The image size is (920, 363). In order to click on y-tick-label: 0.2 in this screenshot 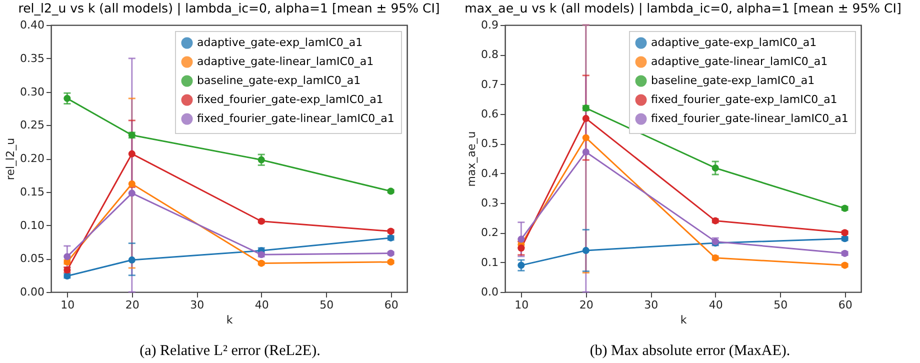, I will do `click(489, 233)`.